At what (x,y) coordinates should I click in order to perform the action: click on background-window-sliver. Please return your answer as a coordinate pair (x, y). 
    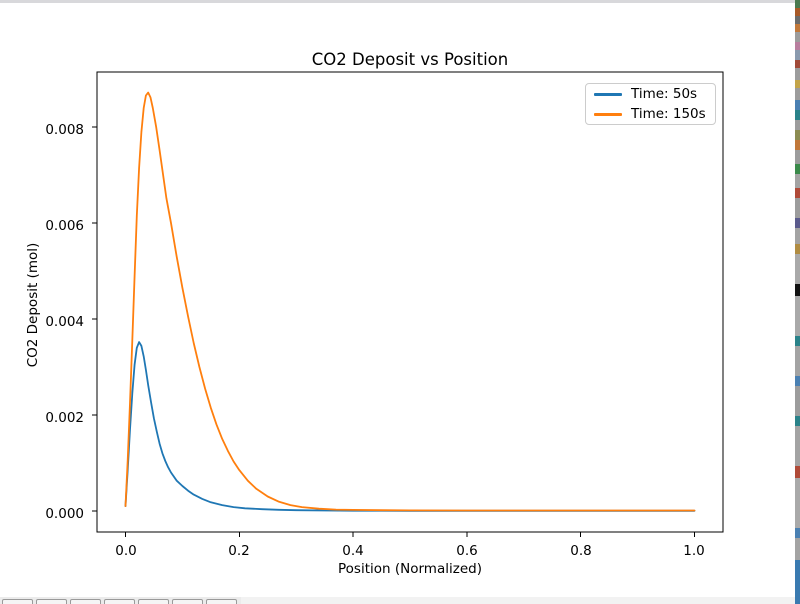
    Looking at the image, I should click on (797, 302).